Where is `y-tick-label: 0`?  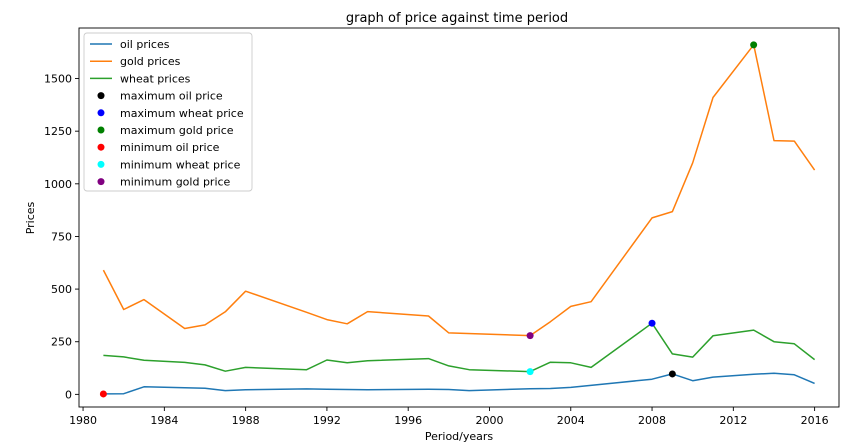 y-tick-label: 0 is located at coordinates (68, 394).